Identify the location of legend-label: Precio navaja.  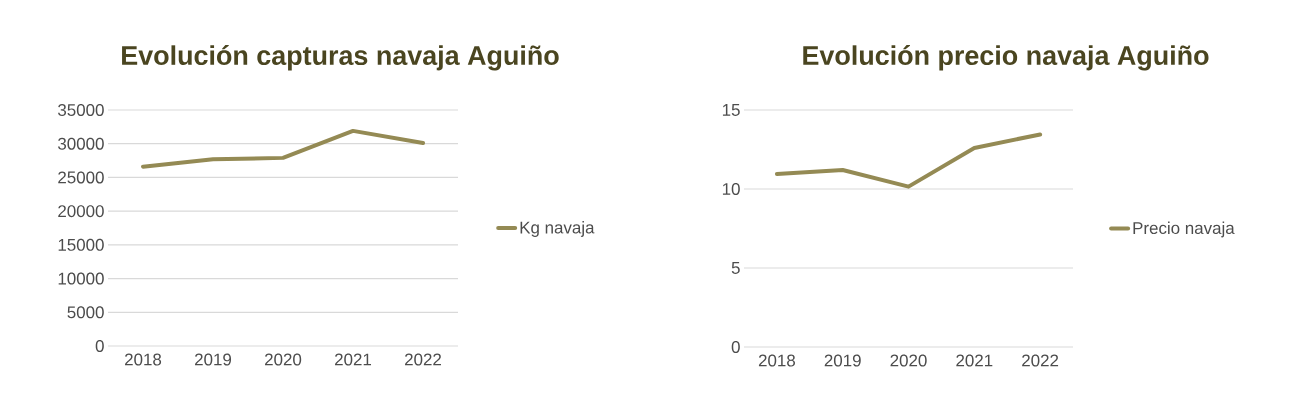
(1184, 229).